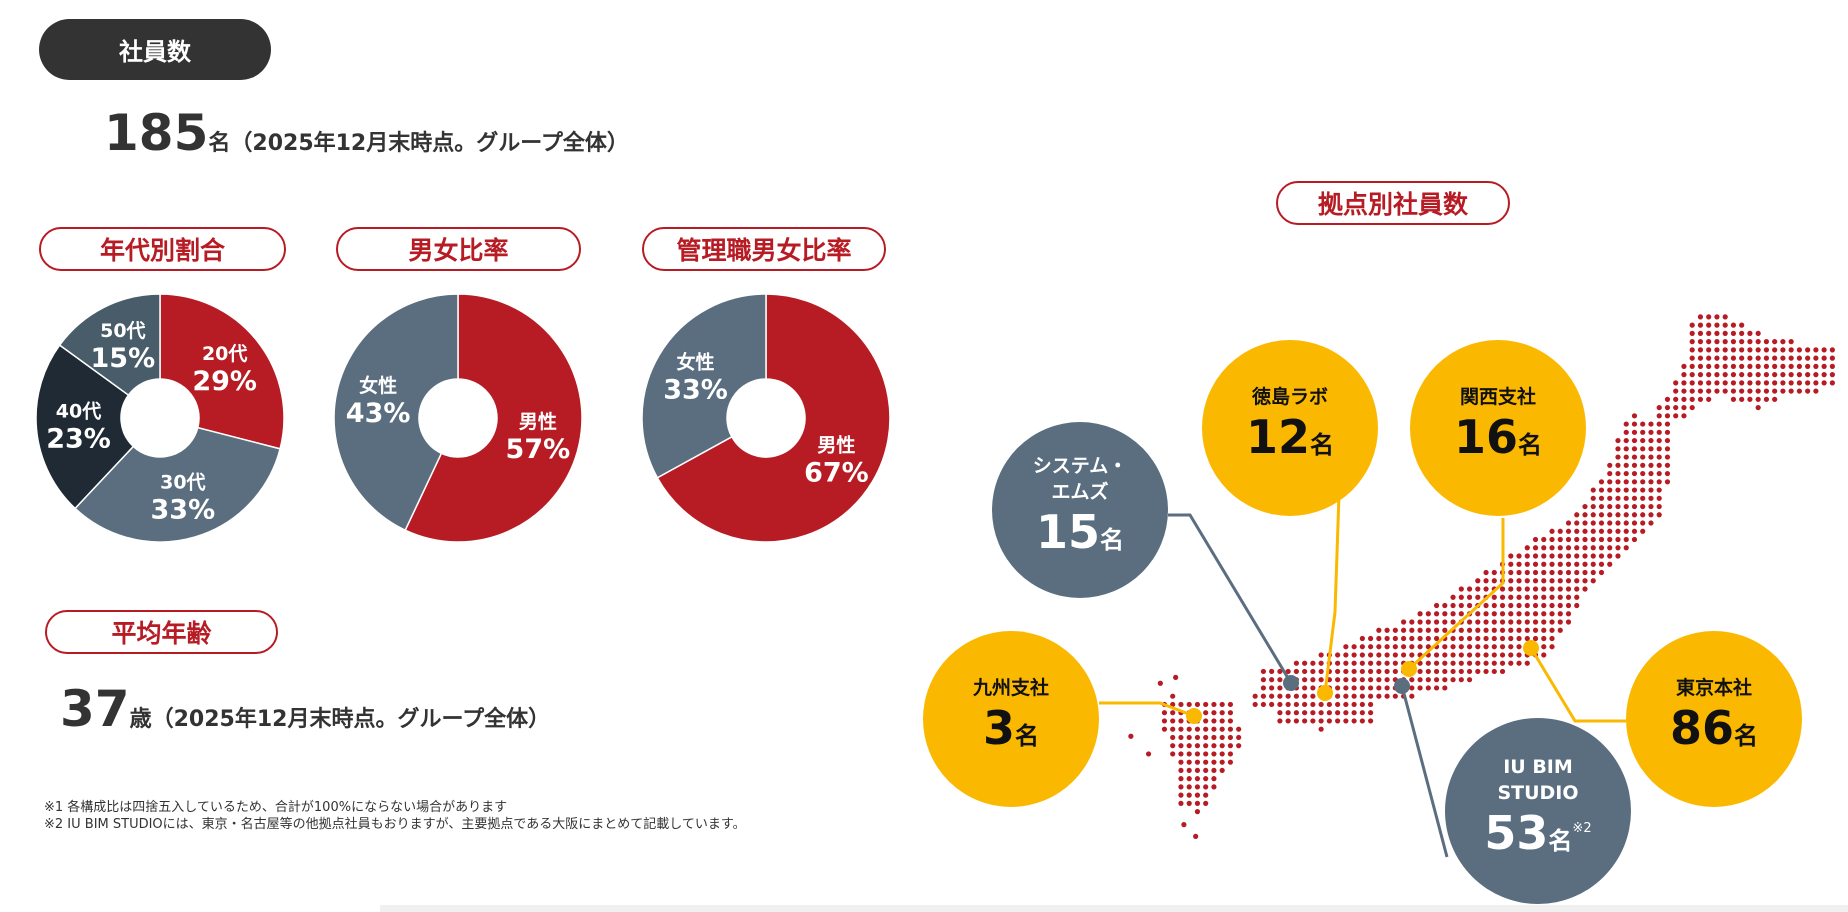 The image size is (1848, 912). I want to click on total-unit: 名, so click(219, 143).